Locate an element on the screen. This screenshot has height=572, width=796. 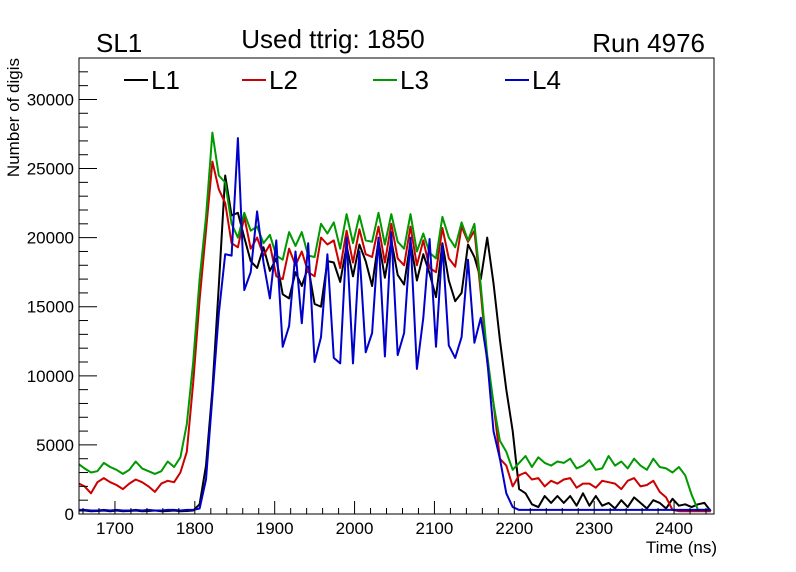
header-right: Run 4976 is located at coordinates (648, 43).